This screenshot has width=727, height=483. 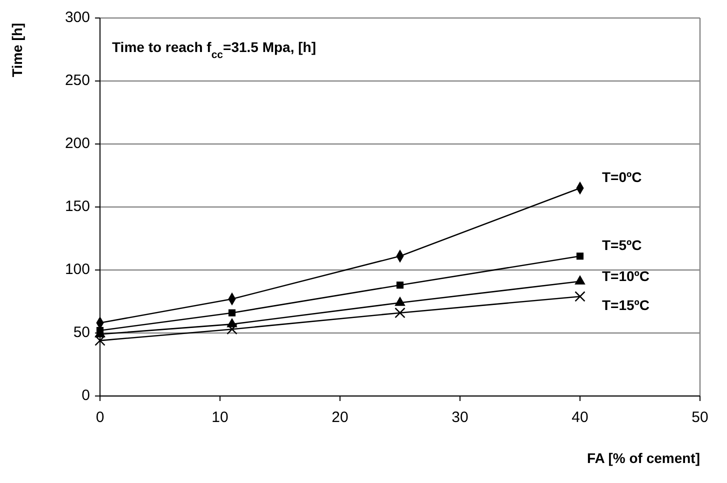 I want to click on y-tick-label: 100, so click(x=77, y=269).